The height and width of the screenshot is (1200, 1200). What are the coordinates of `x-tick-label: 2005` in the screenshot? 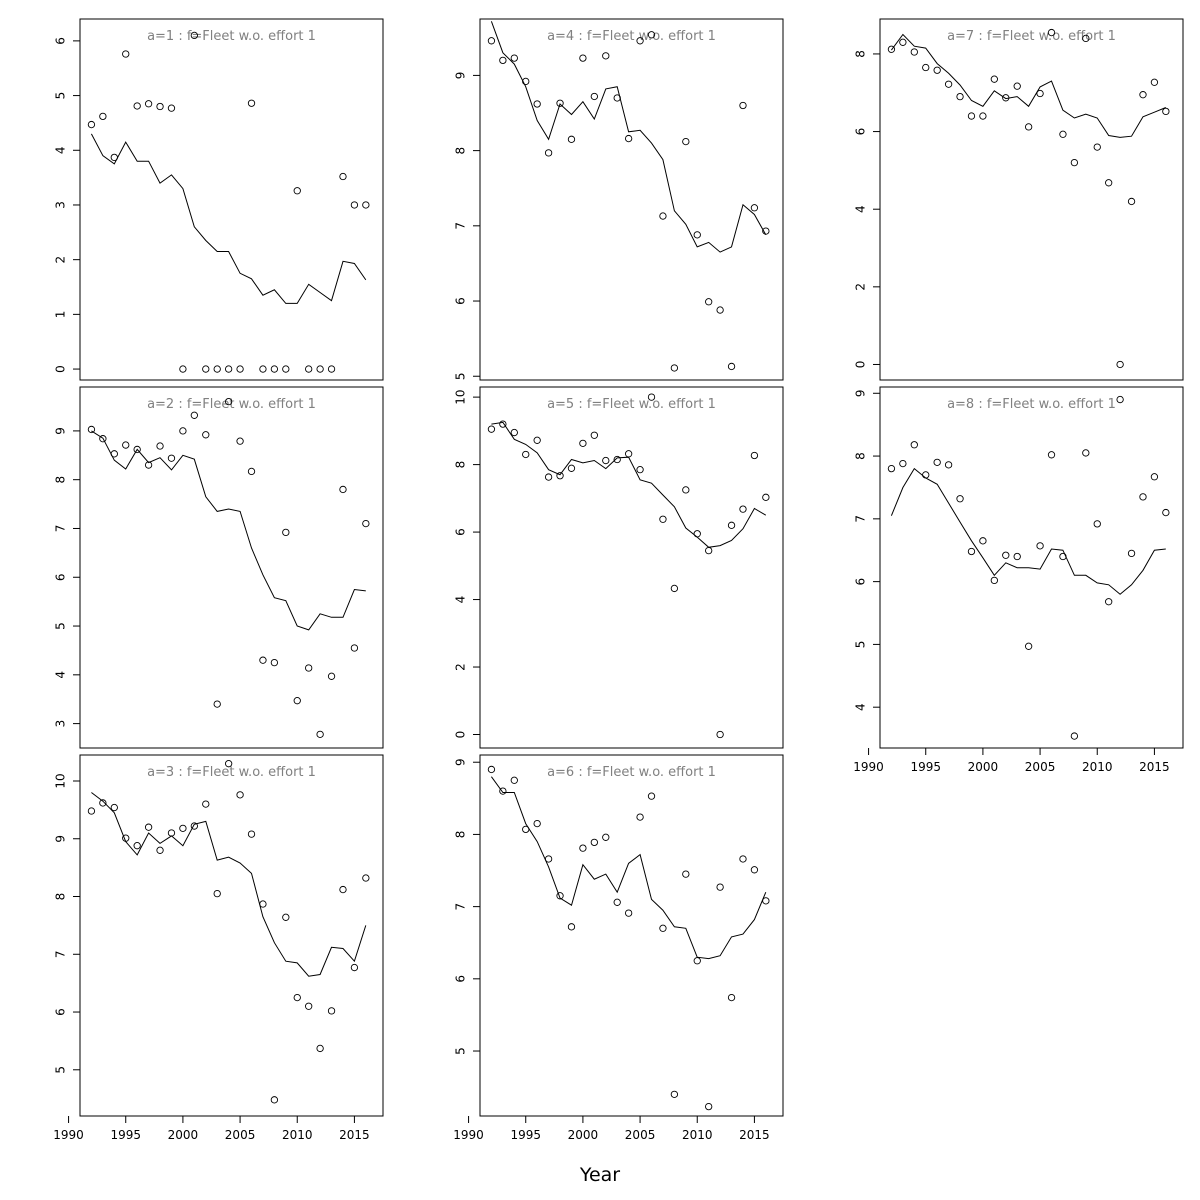 It's located at (240, 1135).